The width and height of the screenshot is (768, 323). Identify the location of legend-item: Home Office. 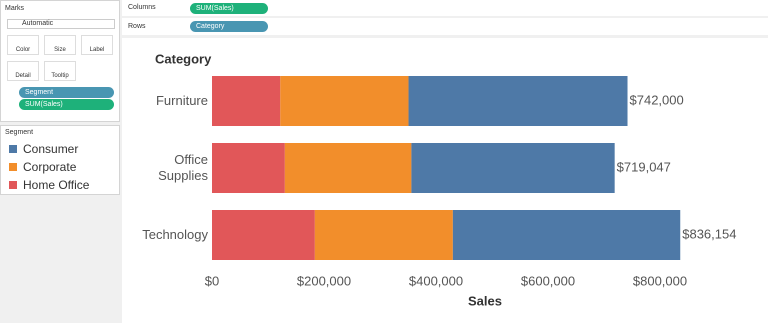
(49, 185).